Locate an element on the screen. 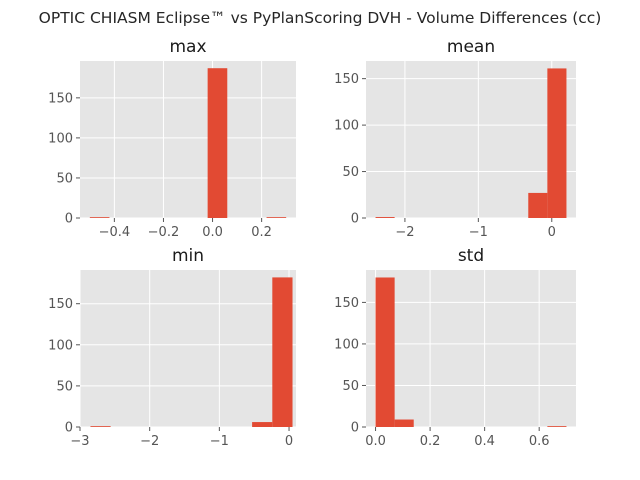 The image size is (640, 480). ytick-label-std-2: 100 is located at coordinates (346, 344).